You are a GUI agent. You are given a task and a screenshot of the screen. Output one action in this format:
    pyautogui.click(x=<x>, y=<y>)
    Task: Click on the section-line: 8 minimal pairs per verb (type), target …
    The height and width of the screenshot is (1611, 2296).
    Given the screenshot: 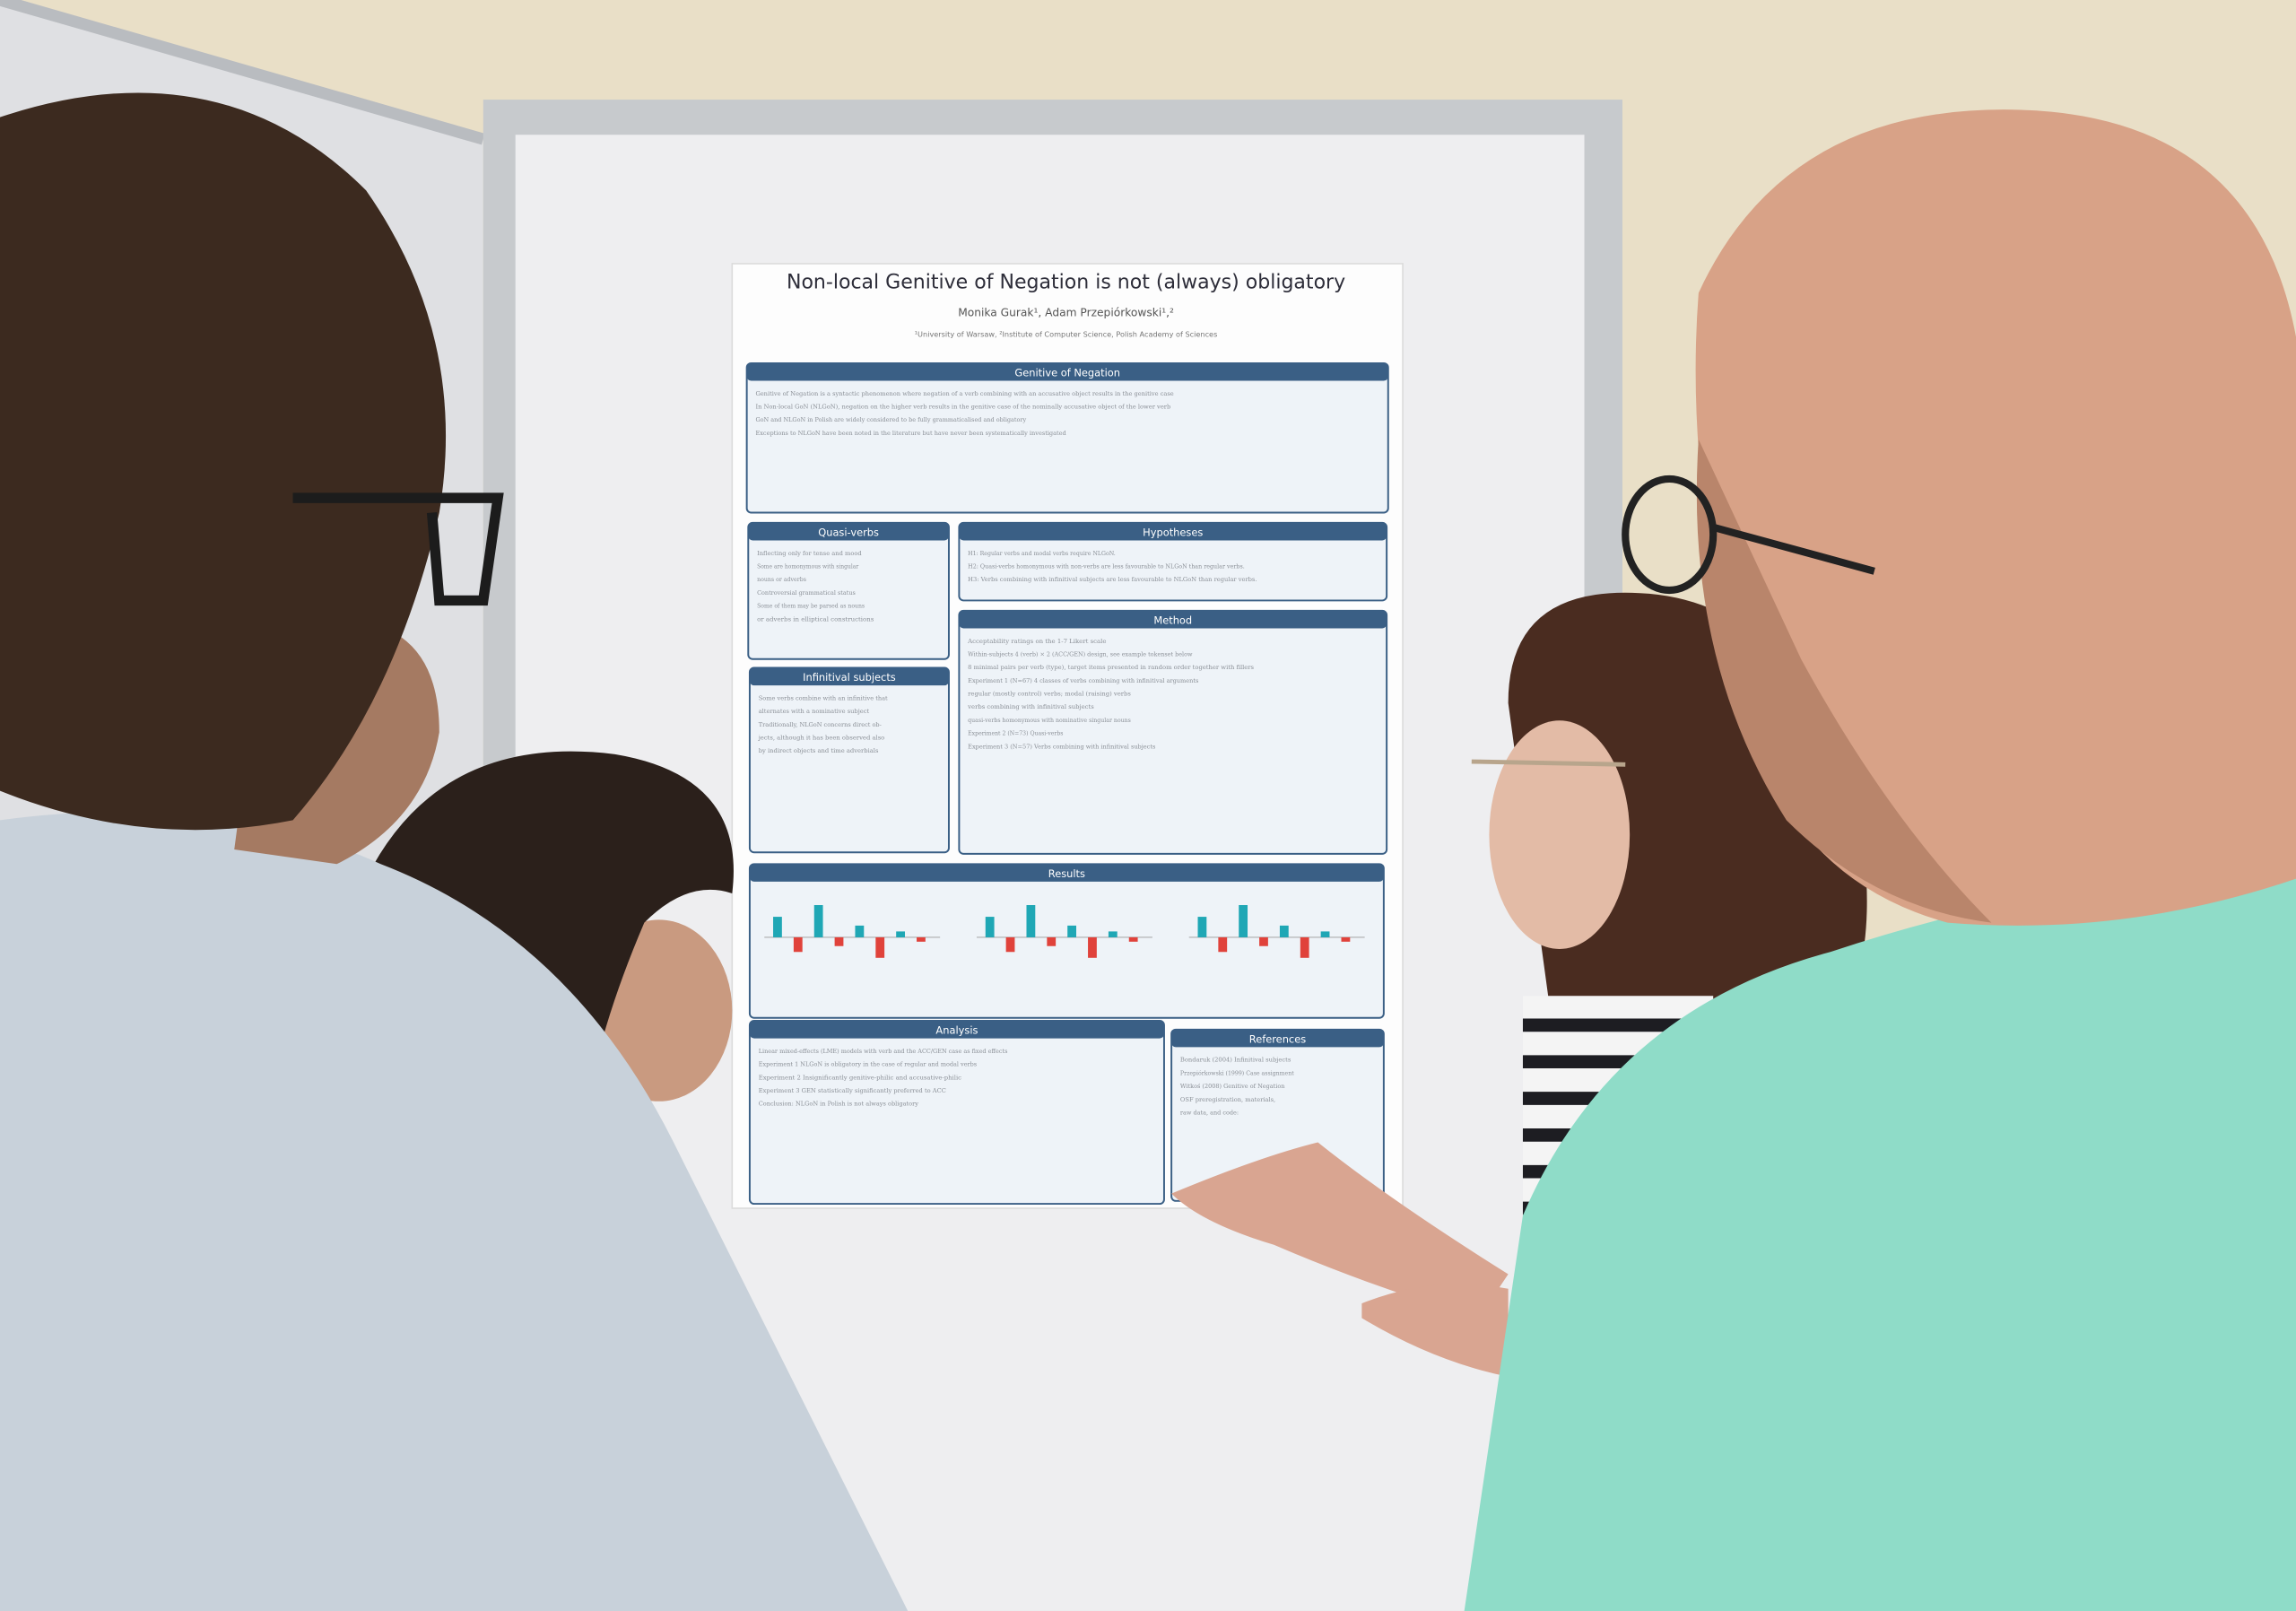 What is the action you would take?
    pyautogui.click(x=1111, y=667)
    